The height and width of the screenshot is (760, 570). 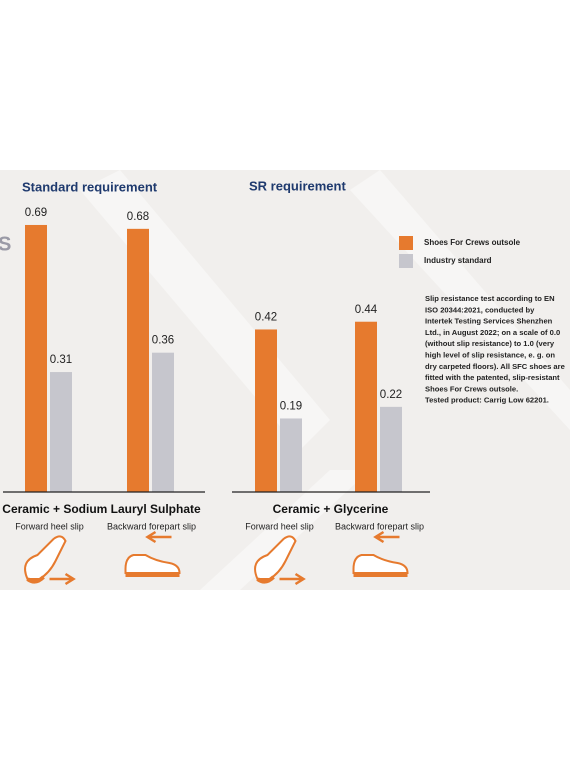 What do you see at coordinates (458, 260) in the screenshot?
I see `legend-label: Industry standard` at bounding box center [458, 260].